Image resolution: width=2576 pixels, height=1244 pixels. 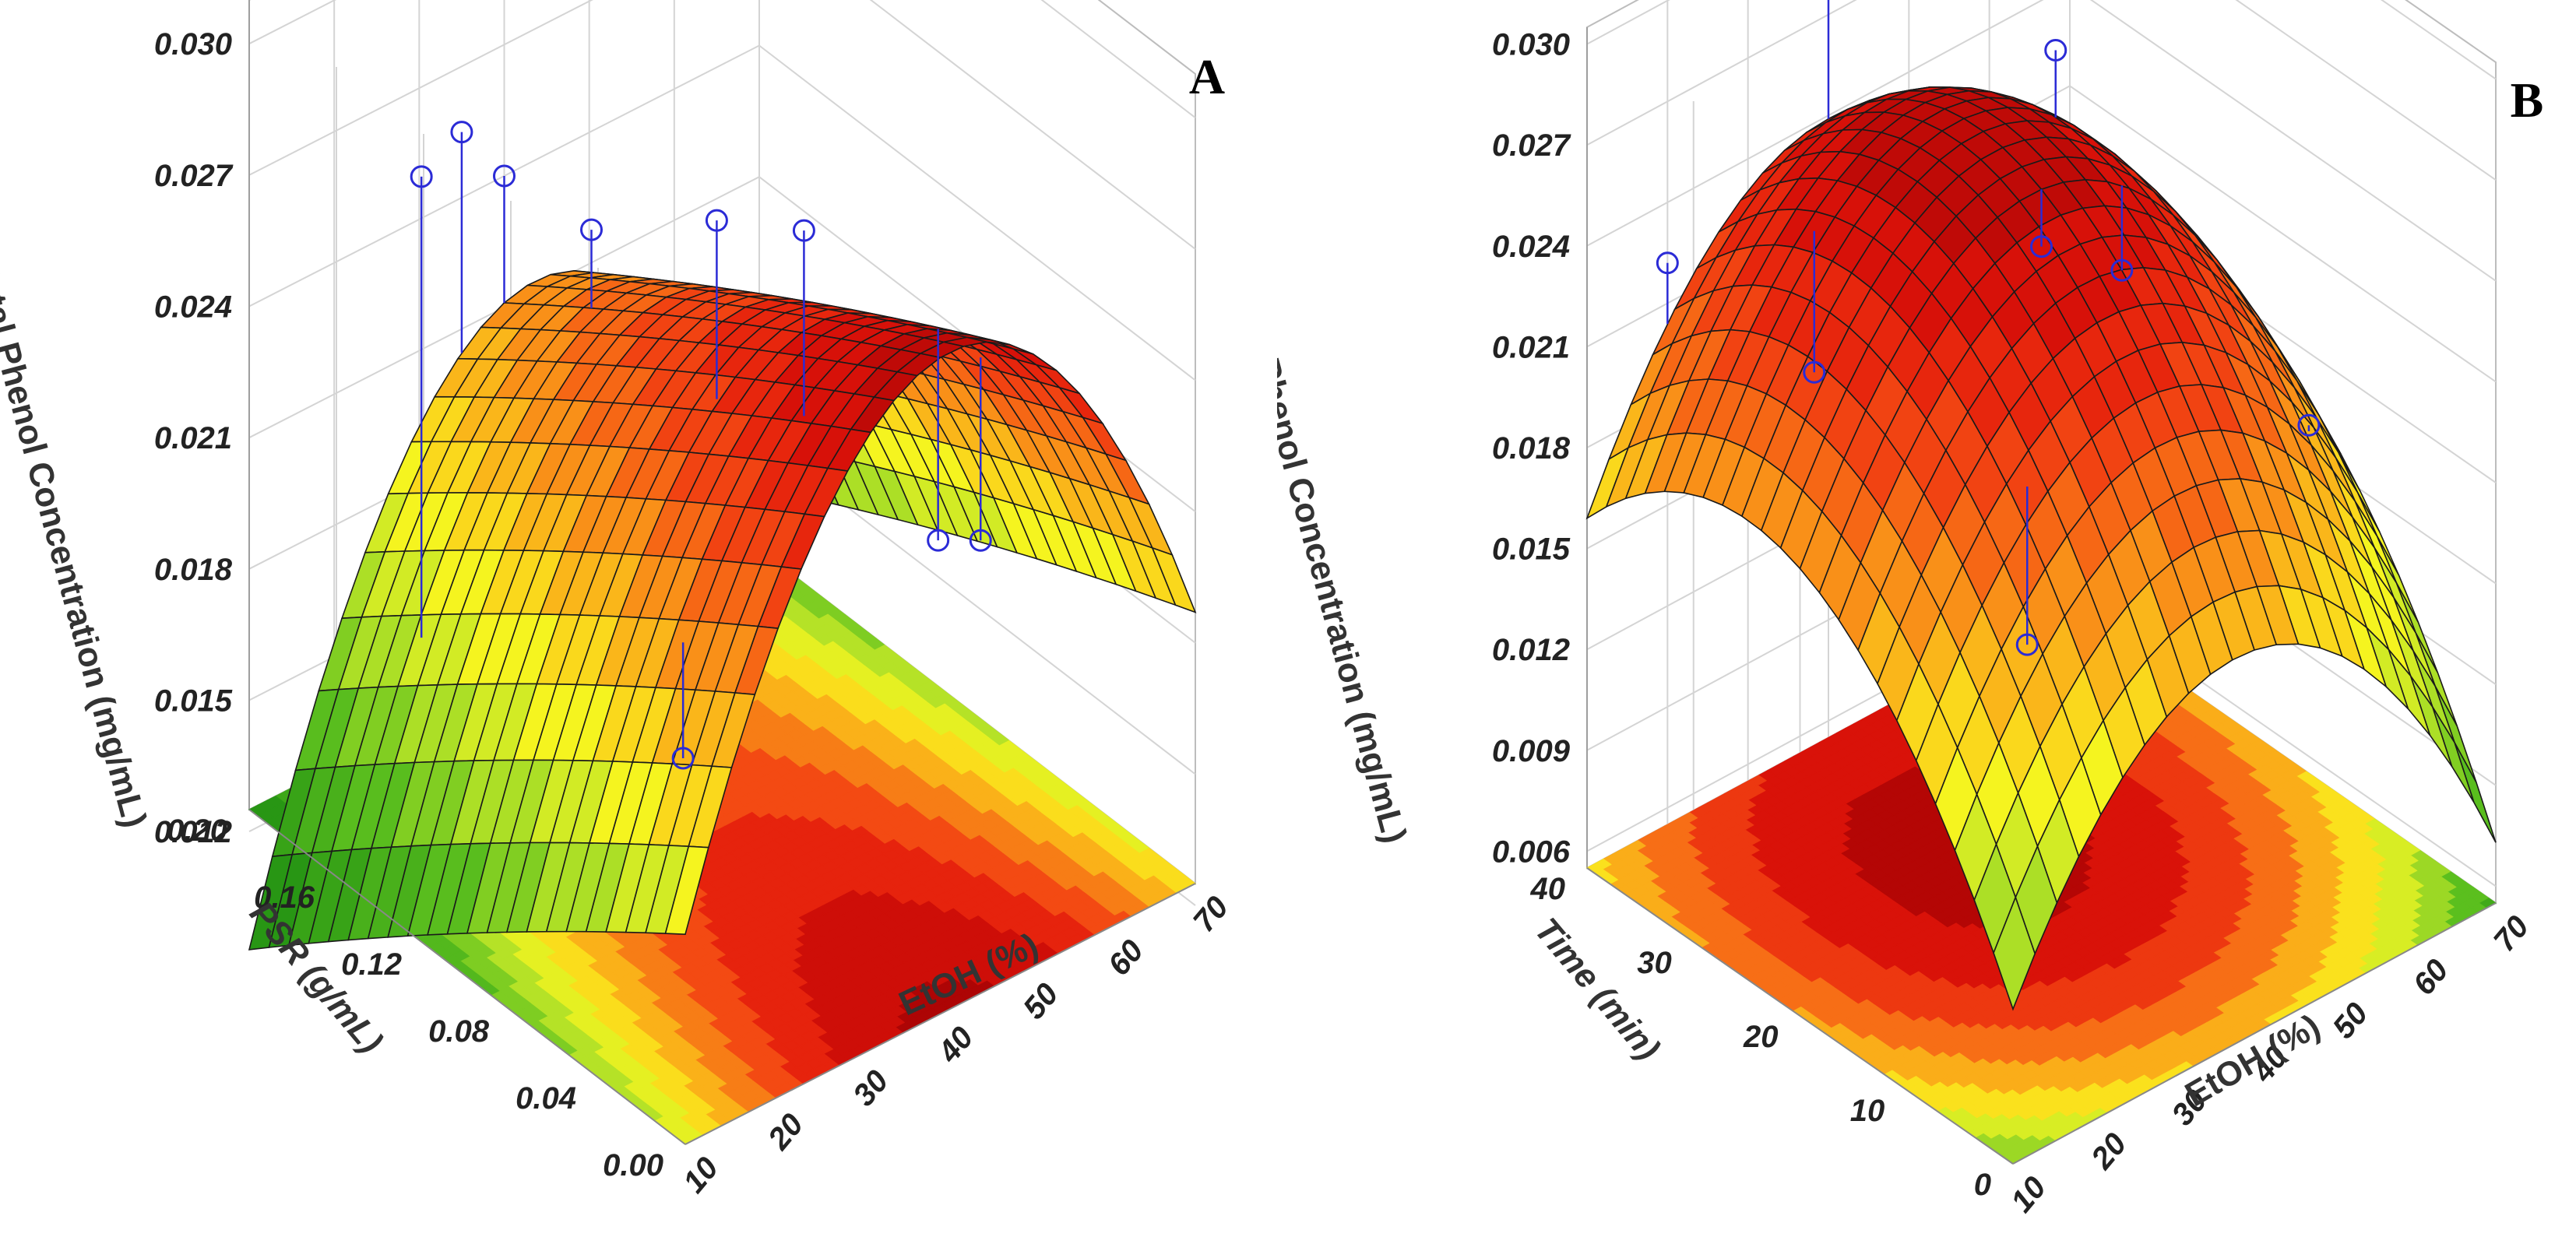 I want to click on panel-letter: A, so click(x=1207, y=76).